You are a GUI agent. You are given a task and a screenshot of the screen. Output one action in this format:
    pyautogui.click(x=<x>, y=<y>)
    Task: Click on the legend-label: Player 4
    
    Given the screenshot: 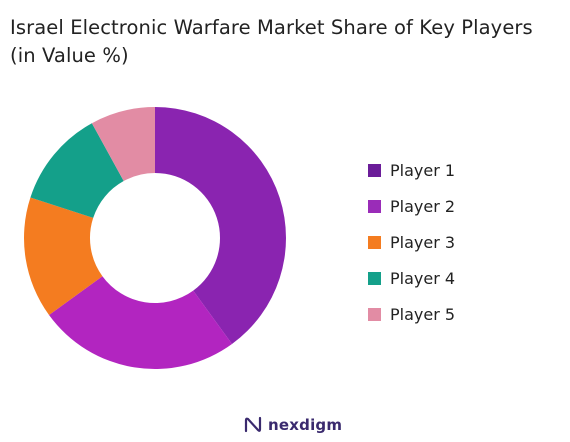 What is the action you would take?
    pyautogui.click(x=423, y=278)
    